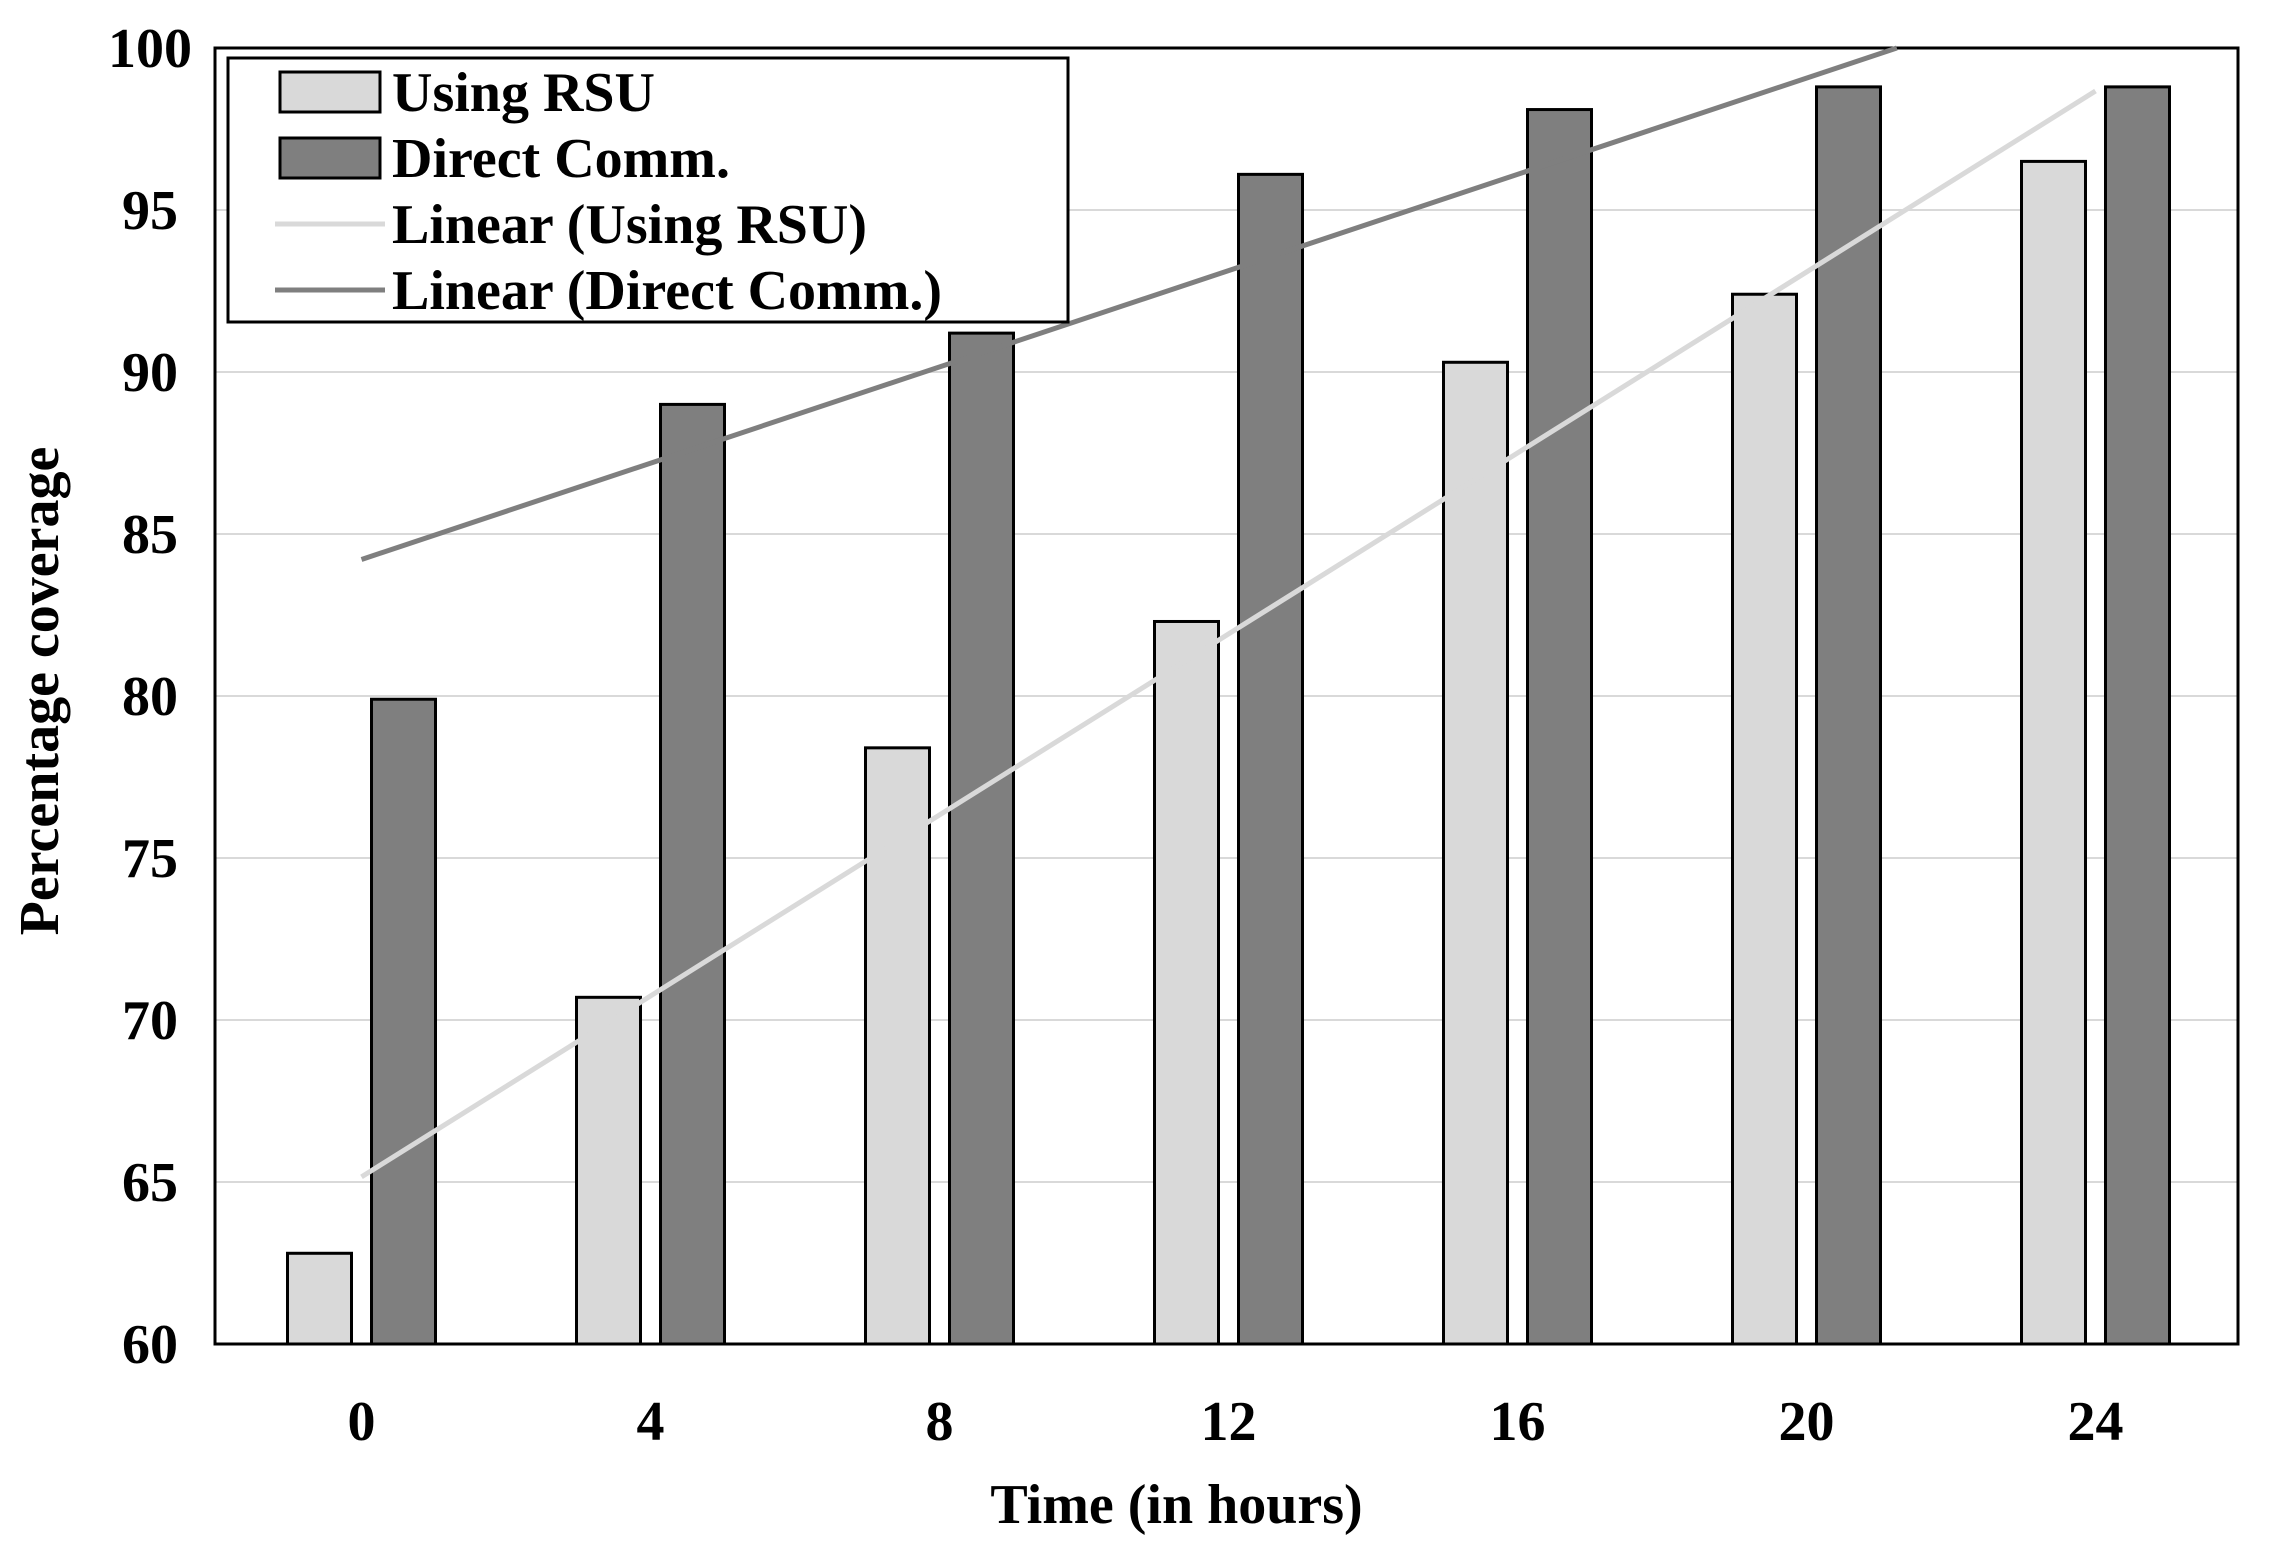 The height and width of the screenshot is (1552, 2272). Describe the element at coordinates (2096, 1422) in the screenshot. I see `x-tick-label: 24` at that location.